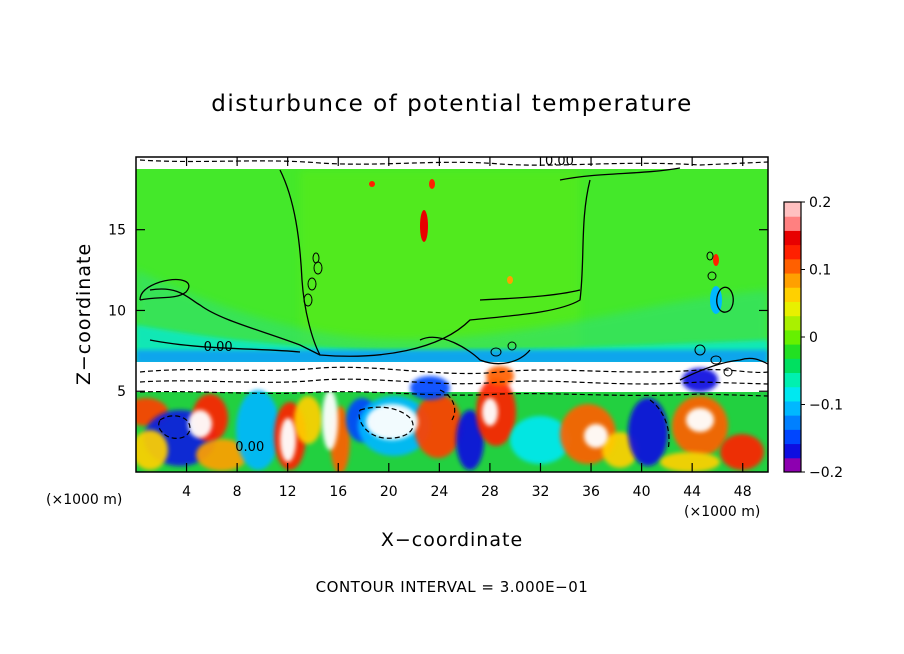  I want to click on contour-interval-note: CONTOUR INTERVAL = 3.000E−01, so click(452, 587).